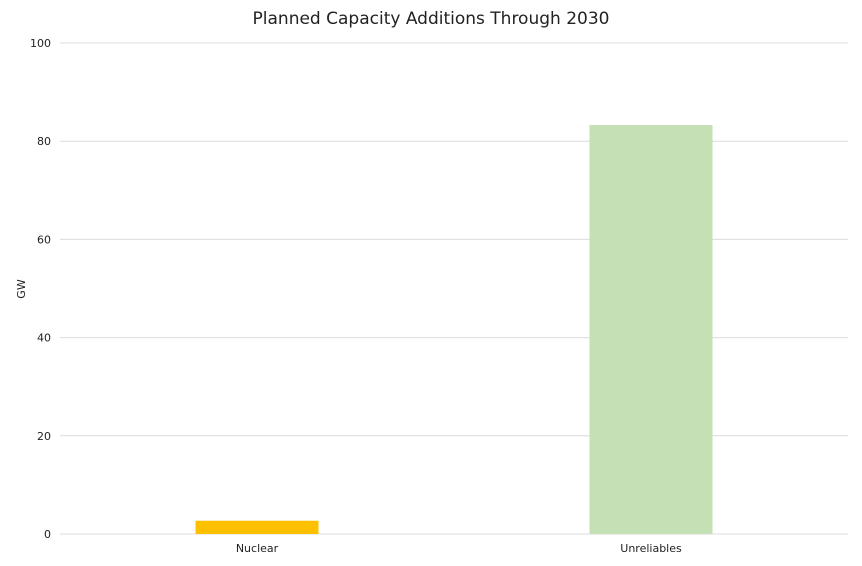 The width and height of the screenshot is (862, 566). Describe the element at coordinates (44, 436) in the screenshot. I see `y-tick-label: 20` at that location.